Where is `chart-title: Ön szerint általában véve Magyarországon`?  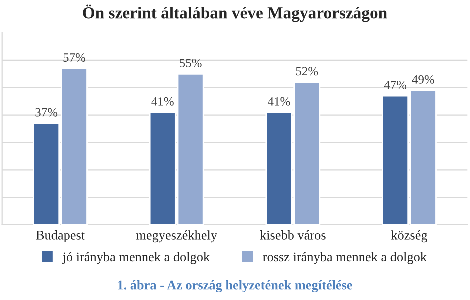
chart-title: Ön szerint általában véve Magyarországon is located at coordinates (235, 13).